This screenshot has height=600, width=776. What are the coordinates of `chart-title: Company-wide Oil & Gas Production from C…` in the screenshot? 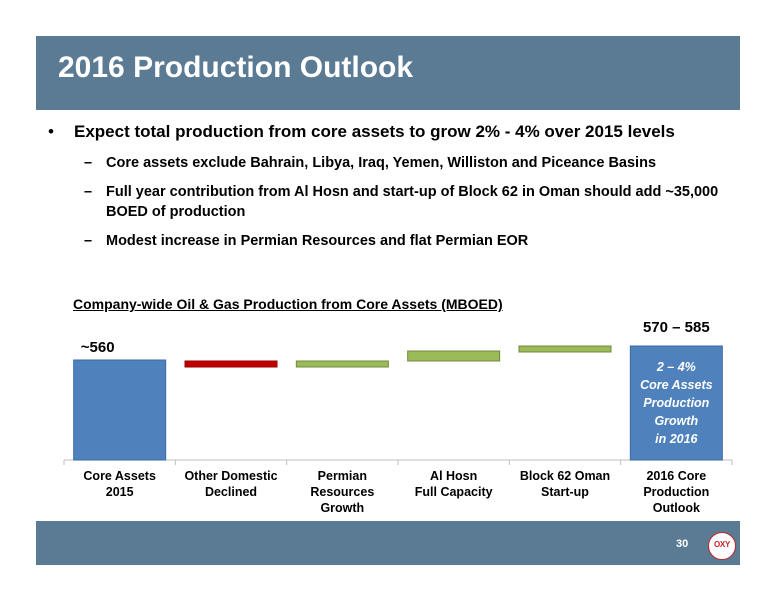 It's located at (288, 304).